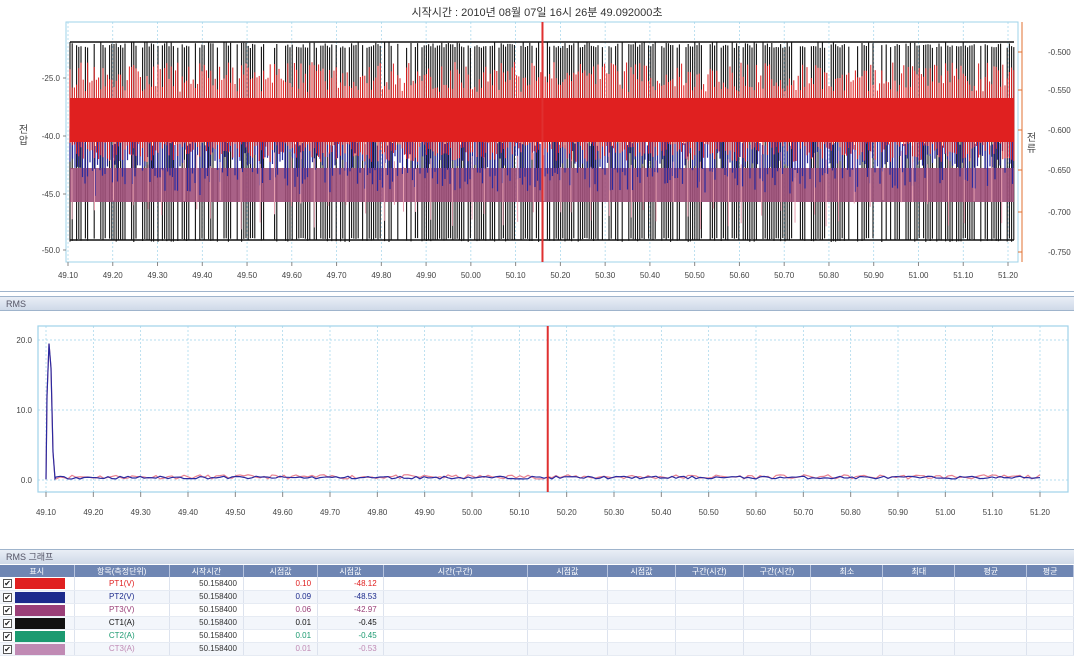 This screenshot has width=1074, height=660. Describe the element at coordinates (1008, 275) in the screenshot. I see `waveform-x-tick: 51.20` at that location.